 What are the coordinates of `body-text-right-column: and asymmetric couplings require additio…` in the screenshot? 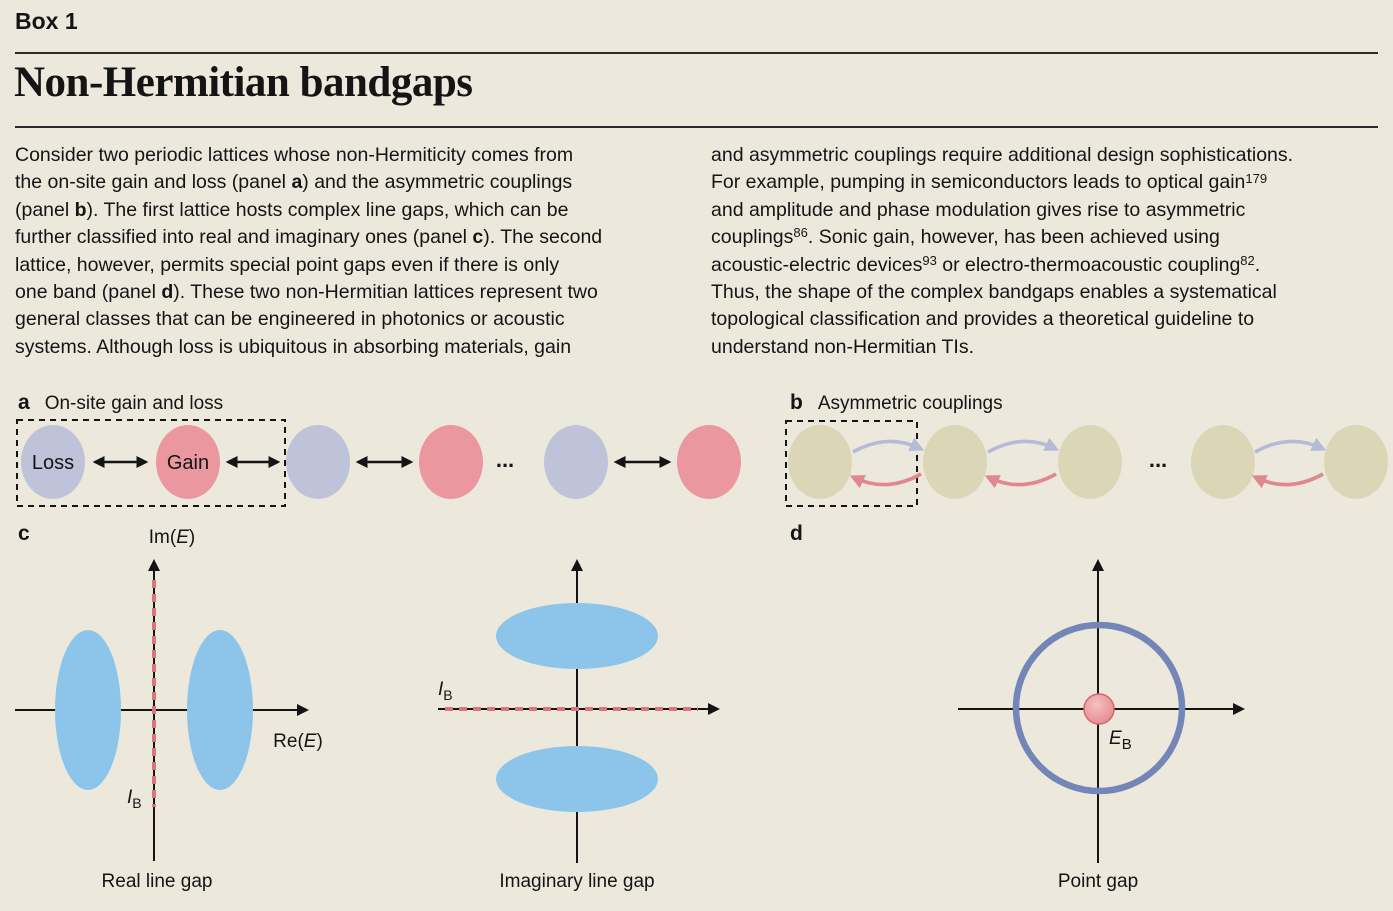 It's located at (1002, 251).